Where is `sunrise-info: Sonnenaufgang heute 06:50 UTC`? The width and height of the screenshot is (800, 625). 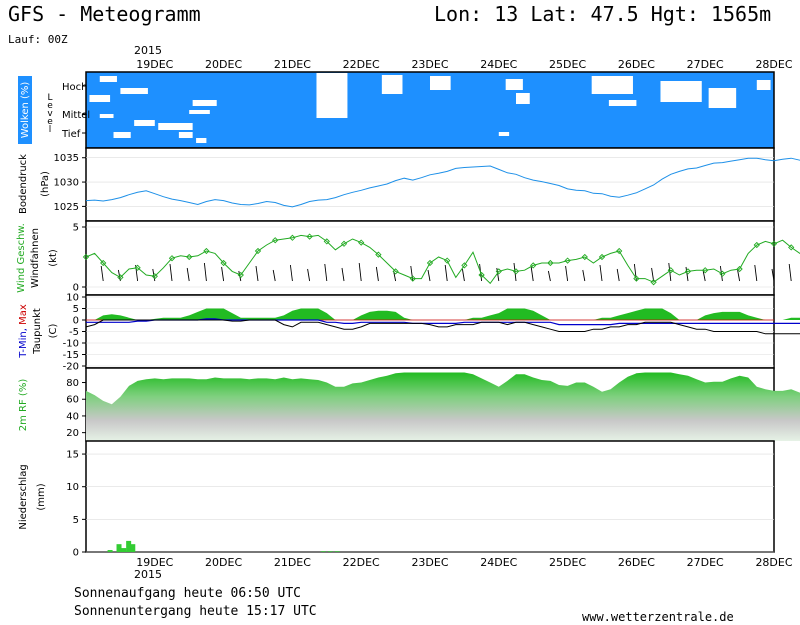
sunrise-info: Sonnenaufgang heute 06:50 UTC is located at coordinates (187, 593).